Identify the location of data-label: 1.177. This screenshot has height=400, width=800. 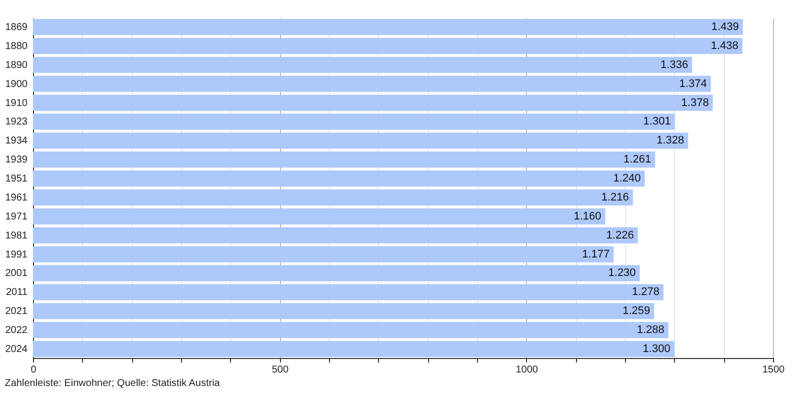
(596, 254).